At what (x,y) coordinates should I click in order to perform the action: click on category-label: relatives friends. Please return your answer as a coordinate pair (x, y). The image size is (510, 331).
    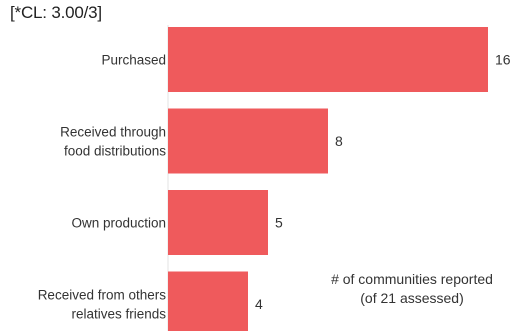
    Looking at the image, I should click on (118, 314).